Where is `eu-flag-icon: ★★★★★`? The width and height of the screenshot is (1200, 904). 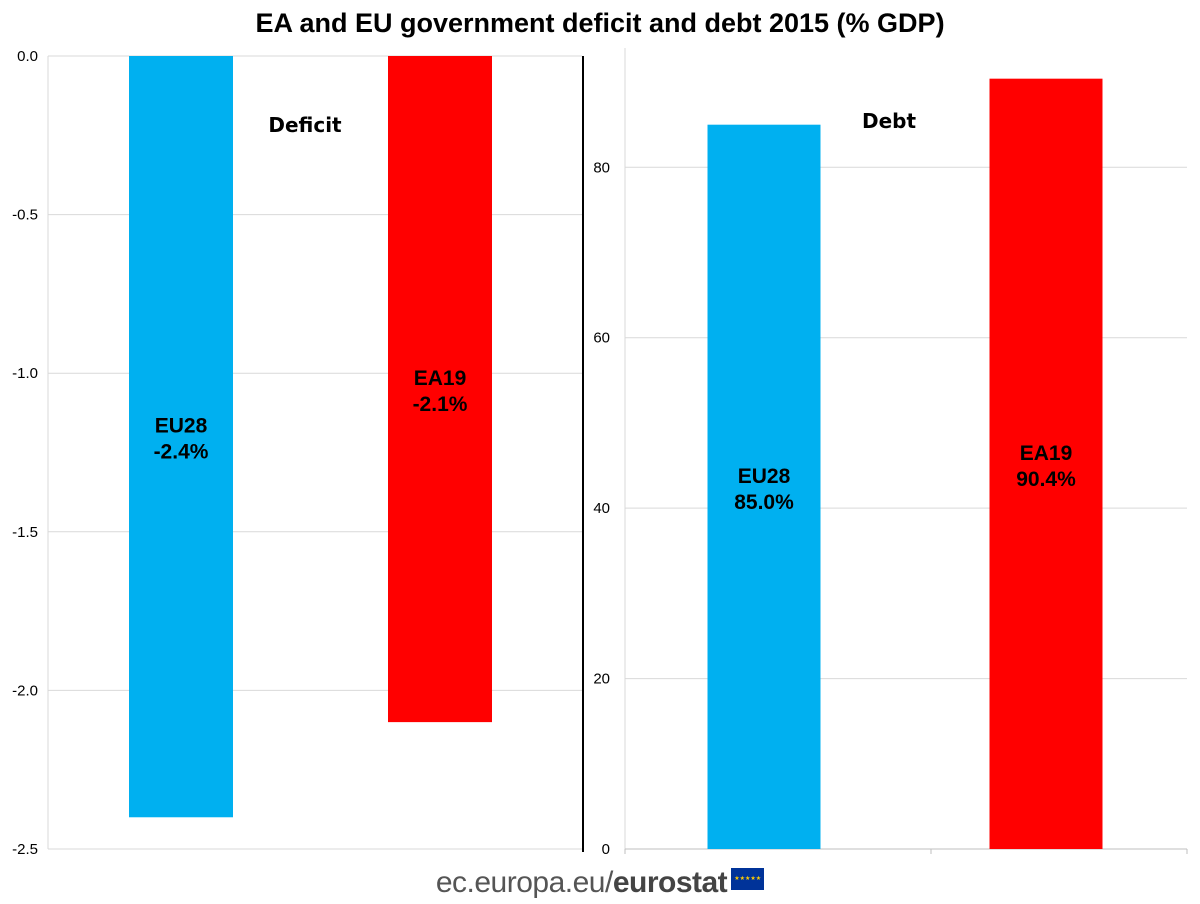 eu-flag-icon: ★★★★★ is located at coordinates (748, 879).